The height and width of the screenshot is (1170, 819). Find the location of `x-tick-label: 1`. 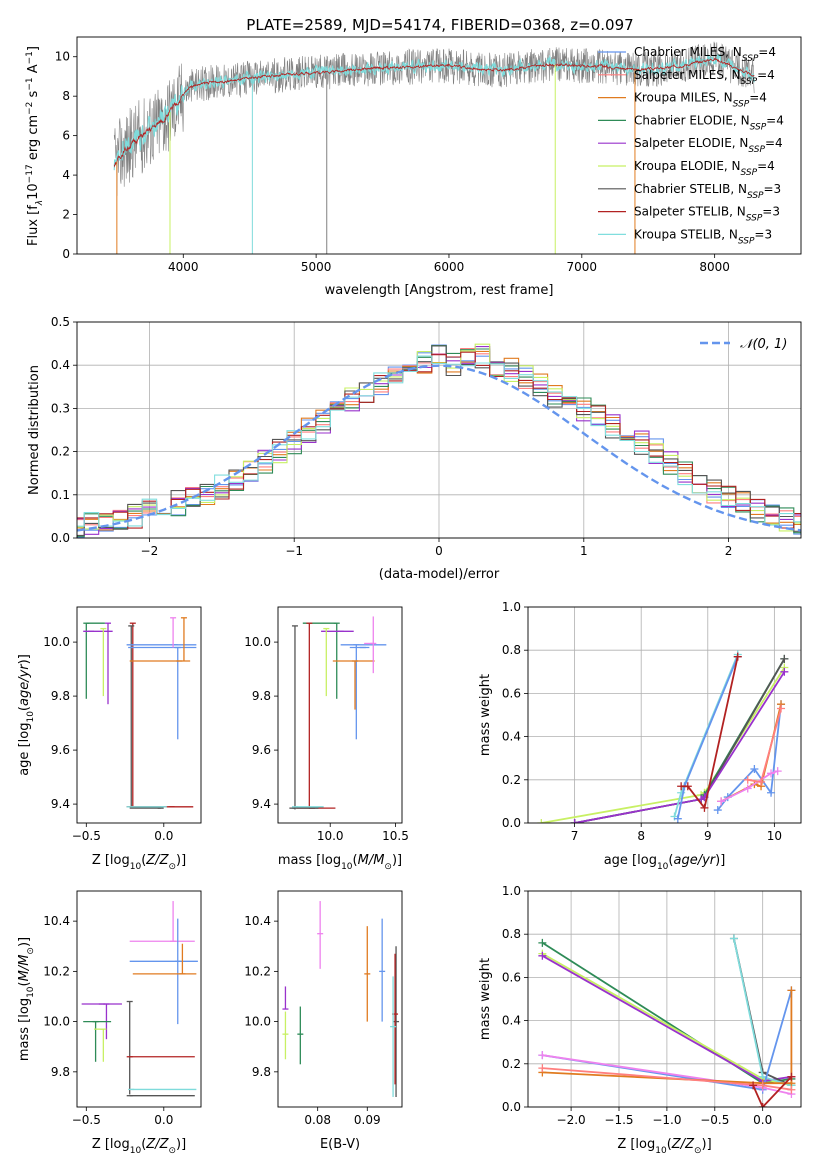

x-tick-label: 1 is located at coordinates (584, 551).